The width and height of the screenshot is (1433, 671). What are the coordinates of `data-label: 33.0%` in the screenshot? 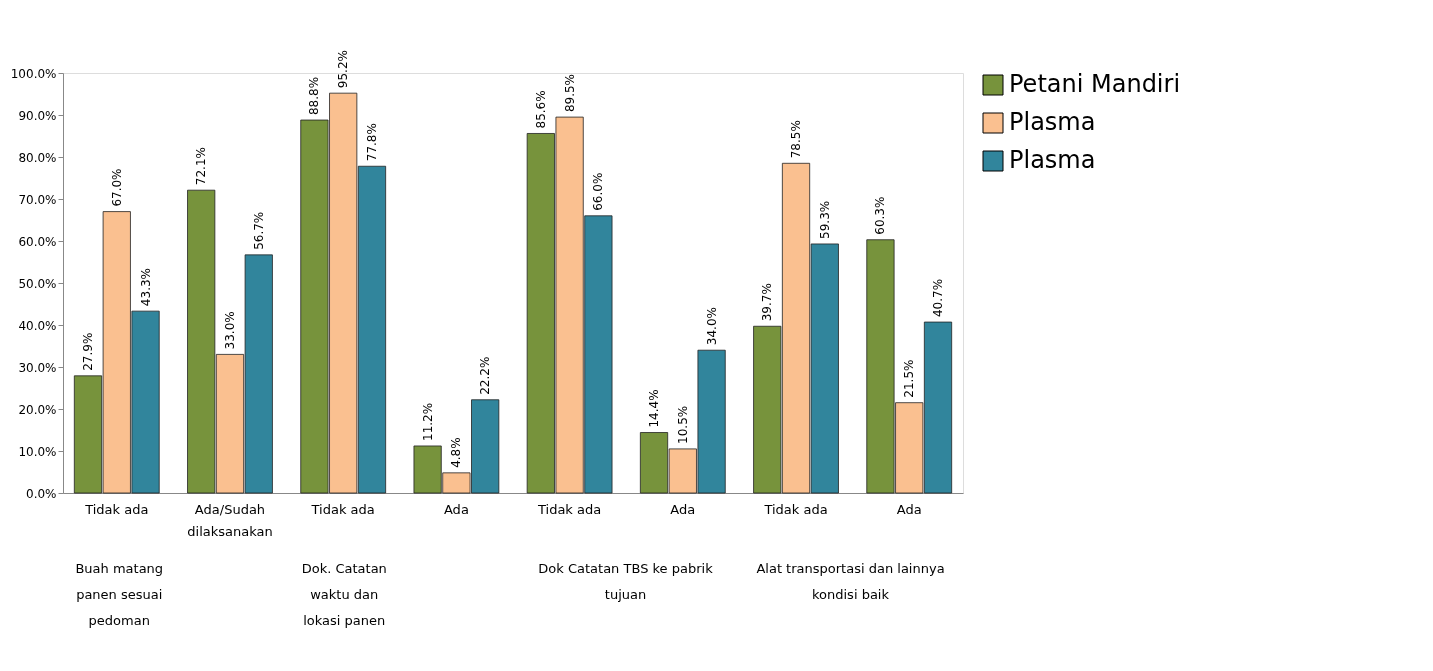 It's located at (229, 330).